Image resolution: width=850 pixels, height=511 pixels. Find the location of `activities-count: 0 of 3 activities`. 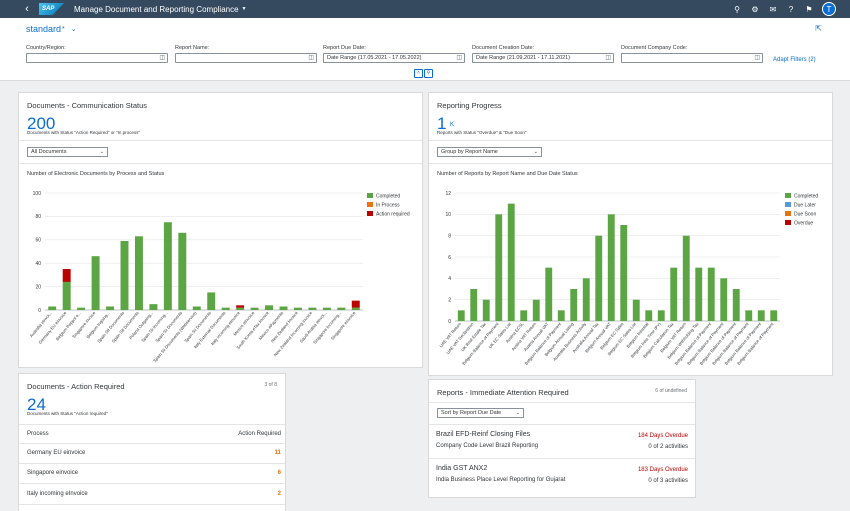

activities-count: 0 of 3 activities is located at coordinates (668, 481).